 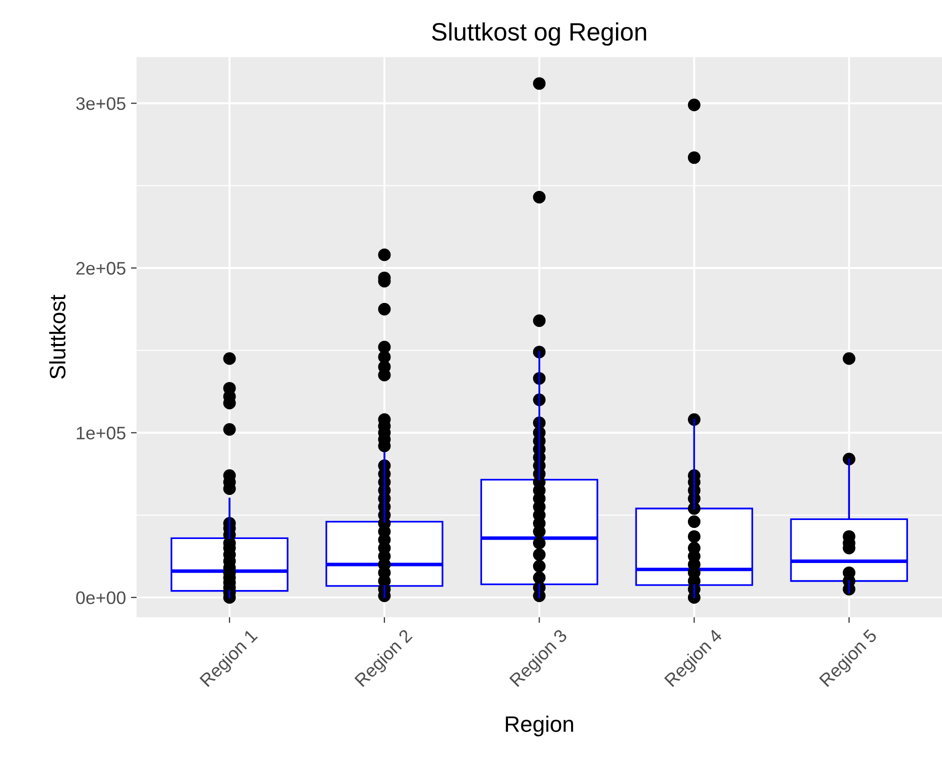 What do you see at coordinates (101, 597) in the screenshot?
I see `y-tick-label: 0e+00` at bounding box center [101, 597].